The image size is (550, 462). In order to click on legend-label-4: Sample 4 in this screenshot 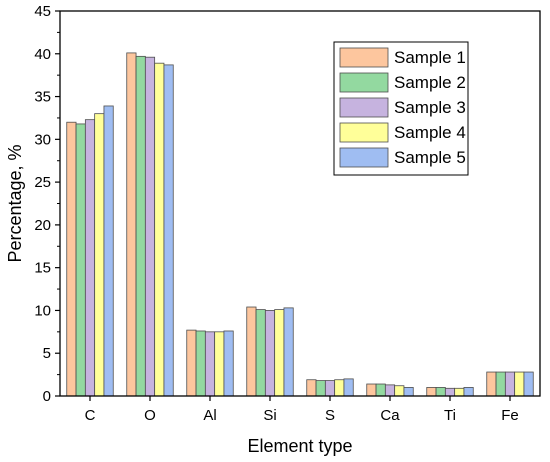, I will do `click(430, 132)`.